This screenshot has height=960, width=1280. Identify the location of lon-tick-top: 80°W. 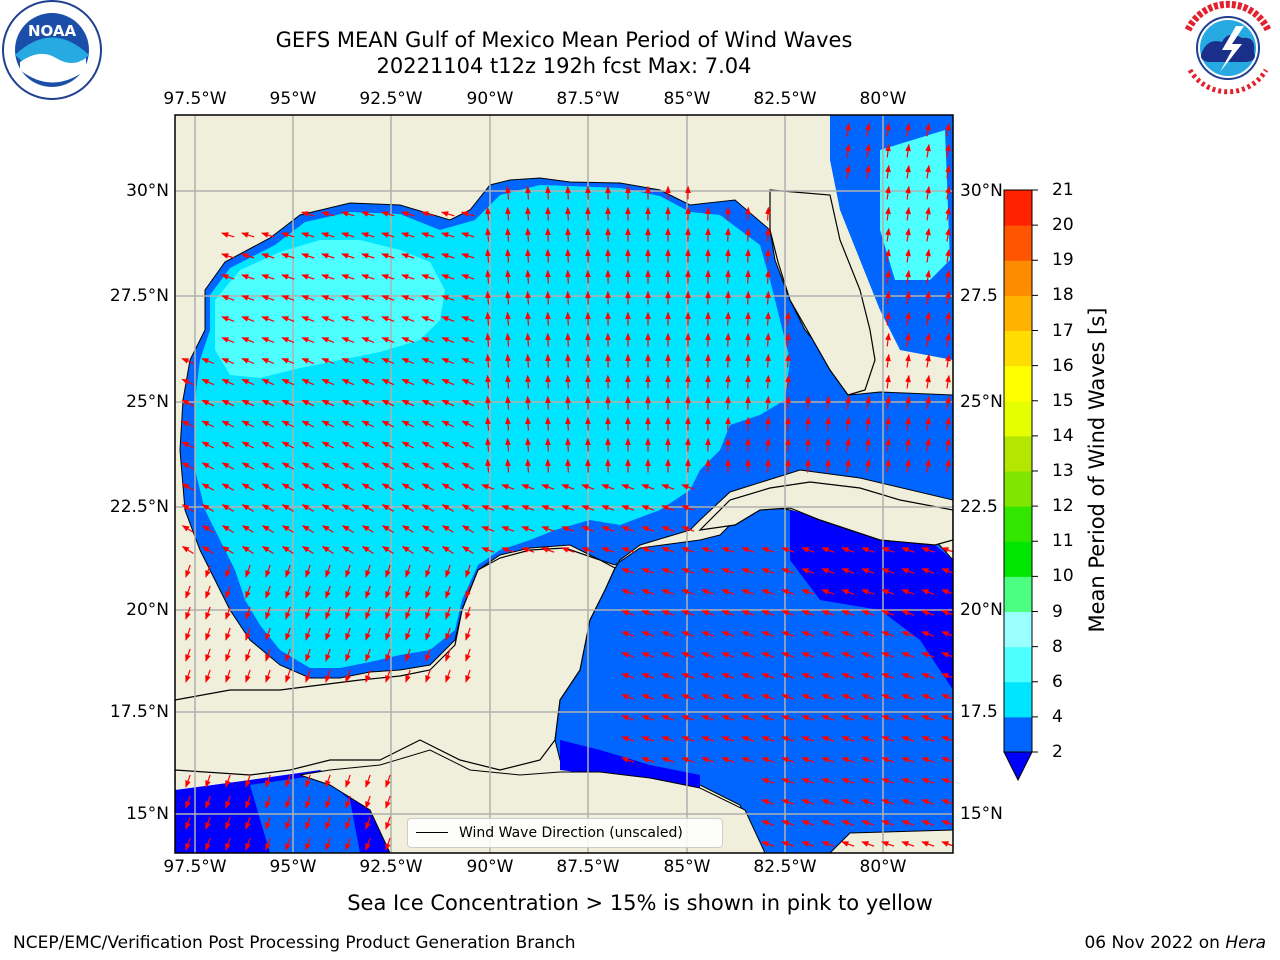
(883, 99).